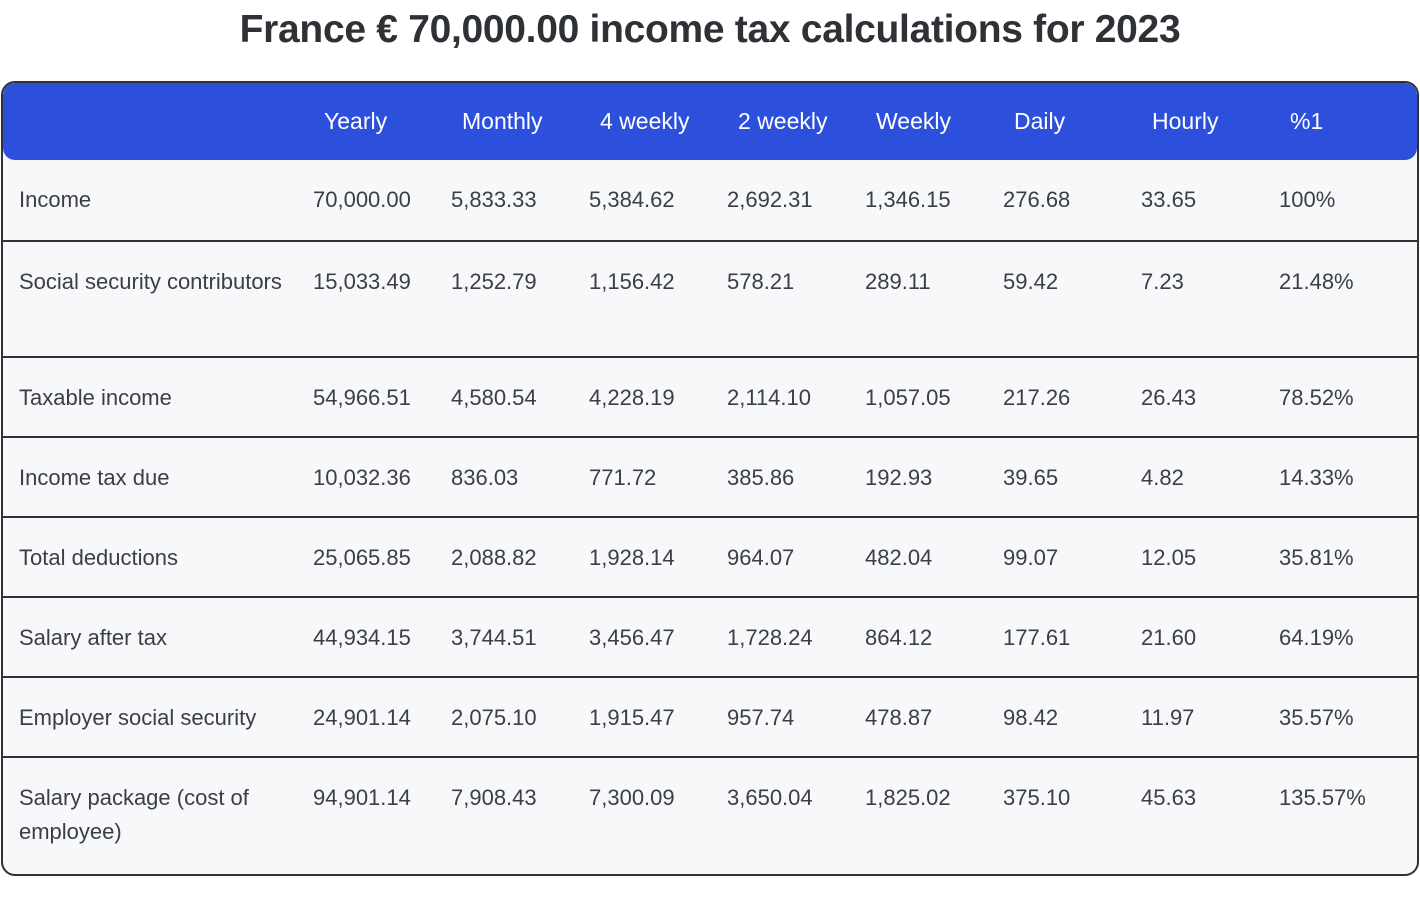  Describe the element at coordinates (761, 477) in the screenshot. I see `cell-2-weekly: 385.86` at that location.